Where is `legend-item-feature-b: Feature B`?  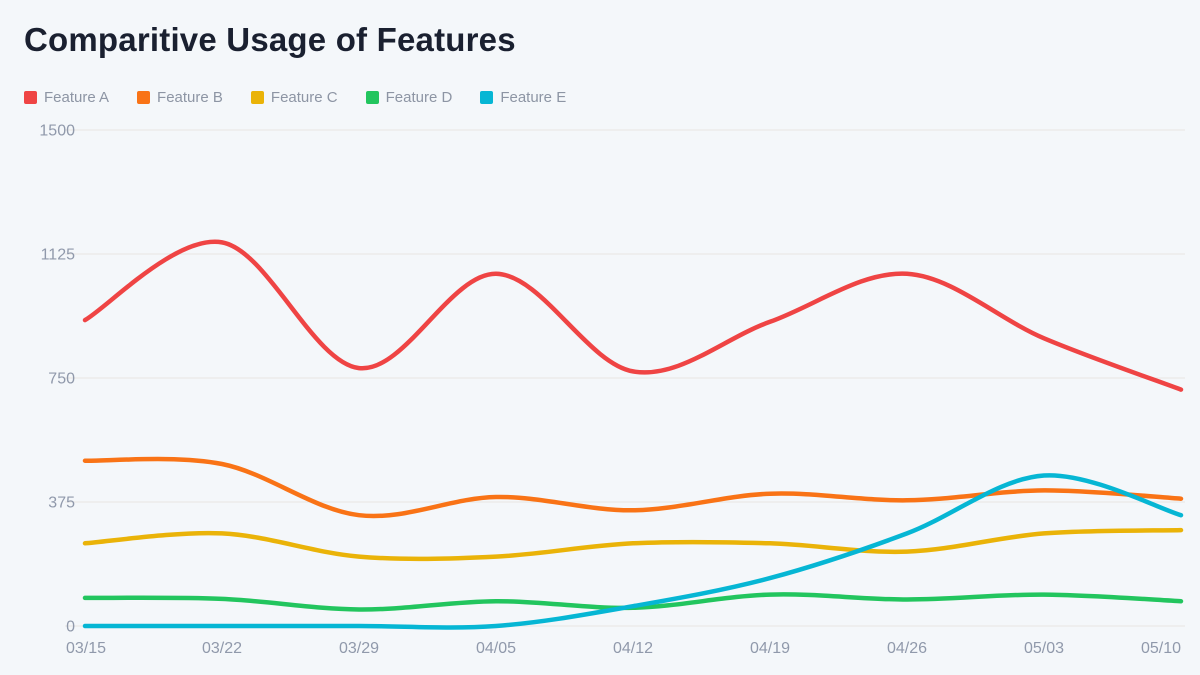
legend-item-feature-b: Feature B is located at coordinates (180, 97).